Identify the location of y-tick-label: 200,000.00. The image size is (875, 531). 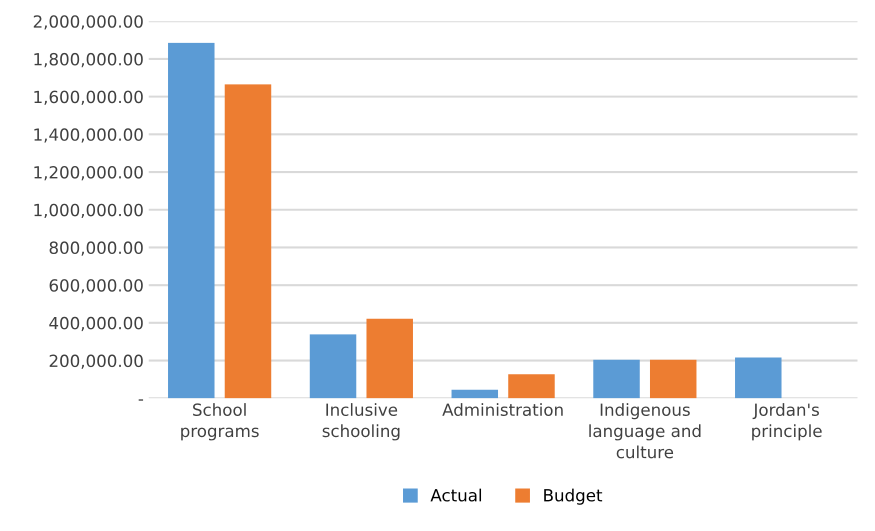
(96, 361).